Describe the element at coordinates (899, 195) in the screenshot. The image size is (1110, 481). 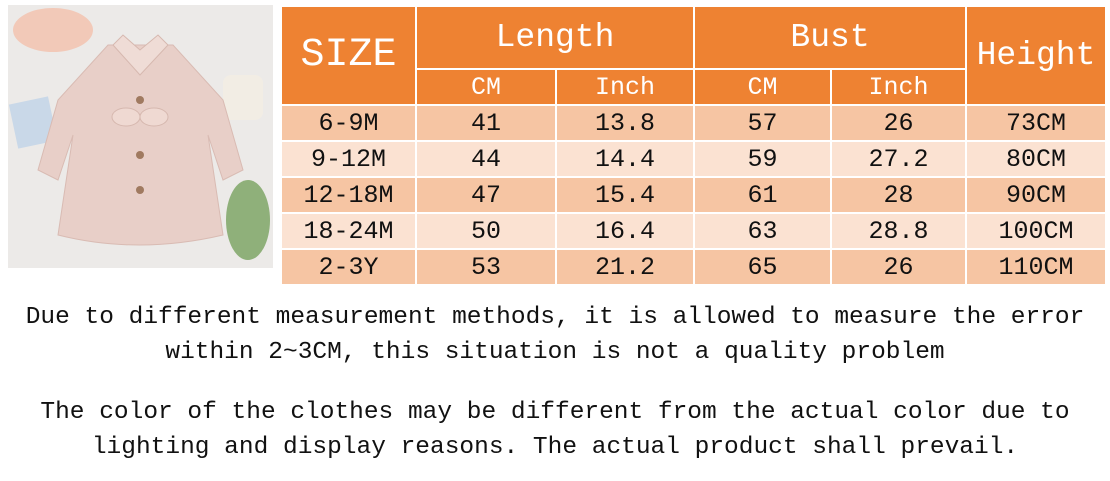
I see `table-cell: 28` at that location.